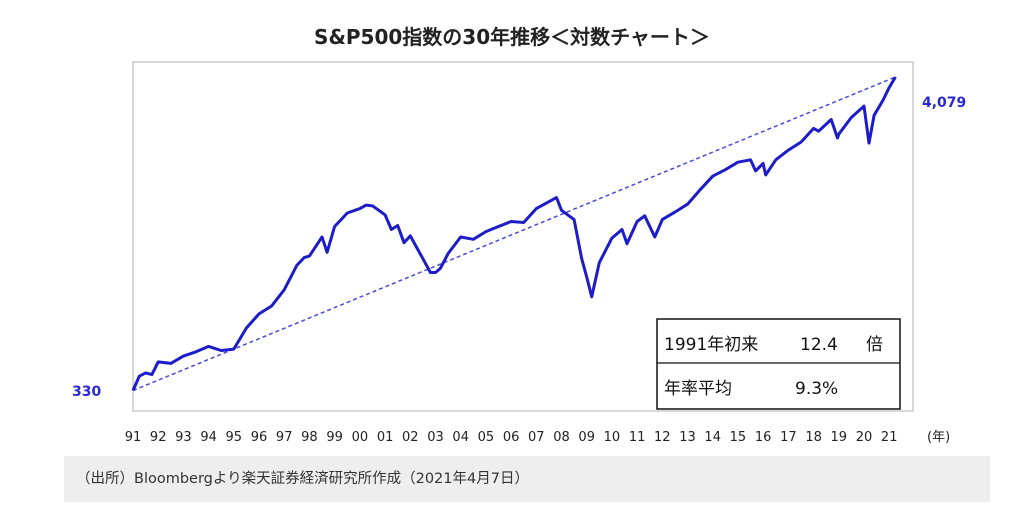 This screenshot has height=523, width=1024. Describe the element at coordinates (813, 437) in the screenshot. I see `x-tick-label: 18` at that location.